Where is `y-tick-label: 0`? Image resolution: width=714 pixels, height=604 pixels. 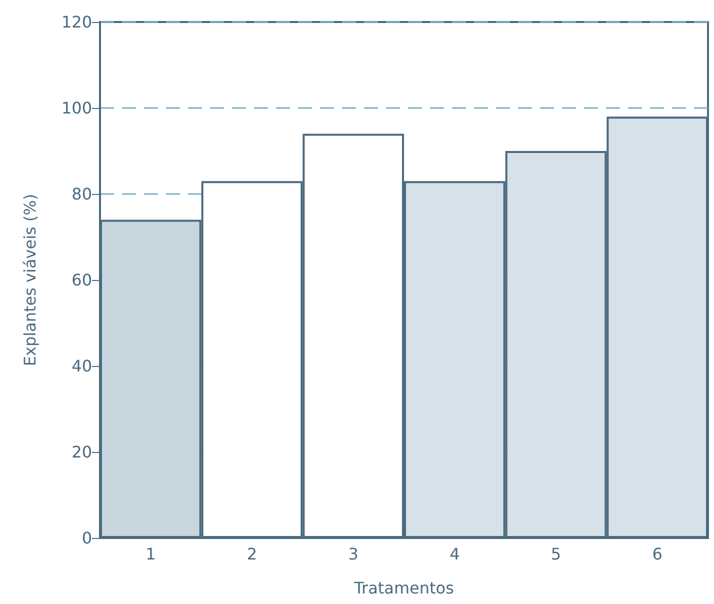 y-tick-label: 0 is located at coordinates (87, 538).